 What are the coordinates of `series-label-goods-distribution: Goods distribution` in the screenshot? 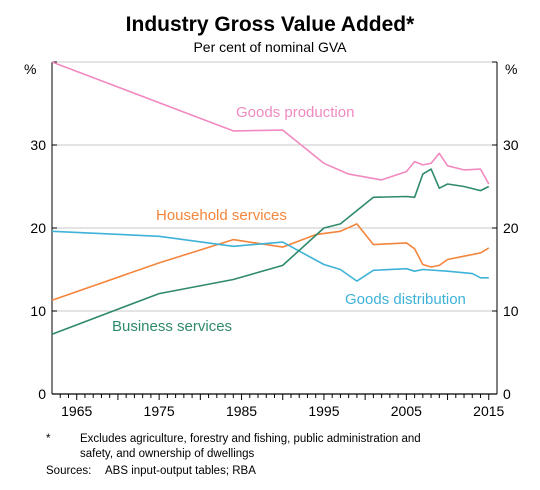 It's located at (405, 299).